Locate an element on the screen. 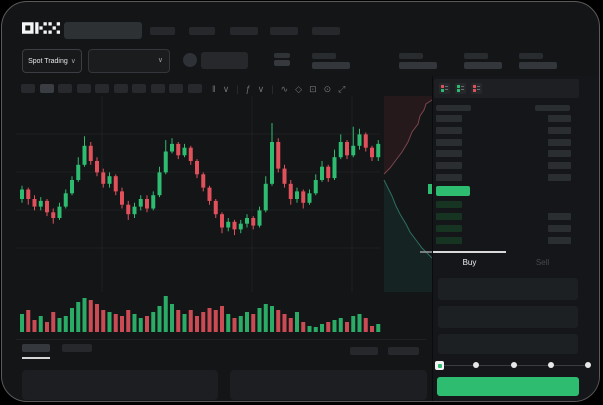 This screenshot has height=405, width=603. slider-handle-fill is located at coordinates (439, 365).